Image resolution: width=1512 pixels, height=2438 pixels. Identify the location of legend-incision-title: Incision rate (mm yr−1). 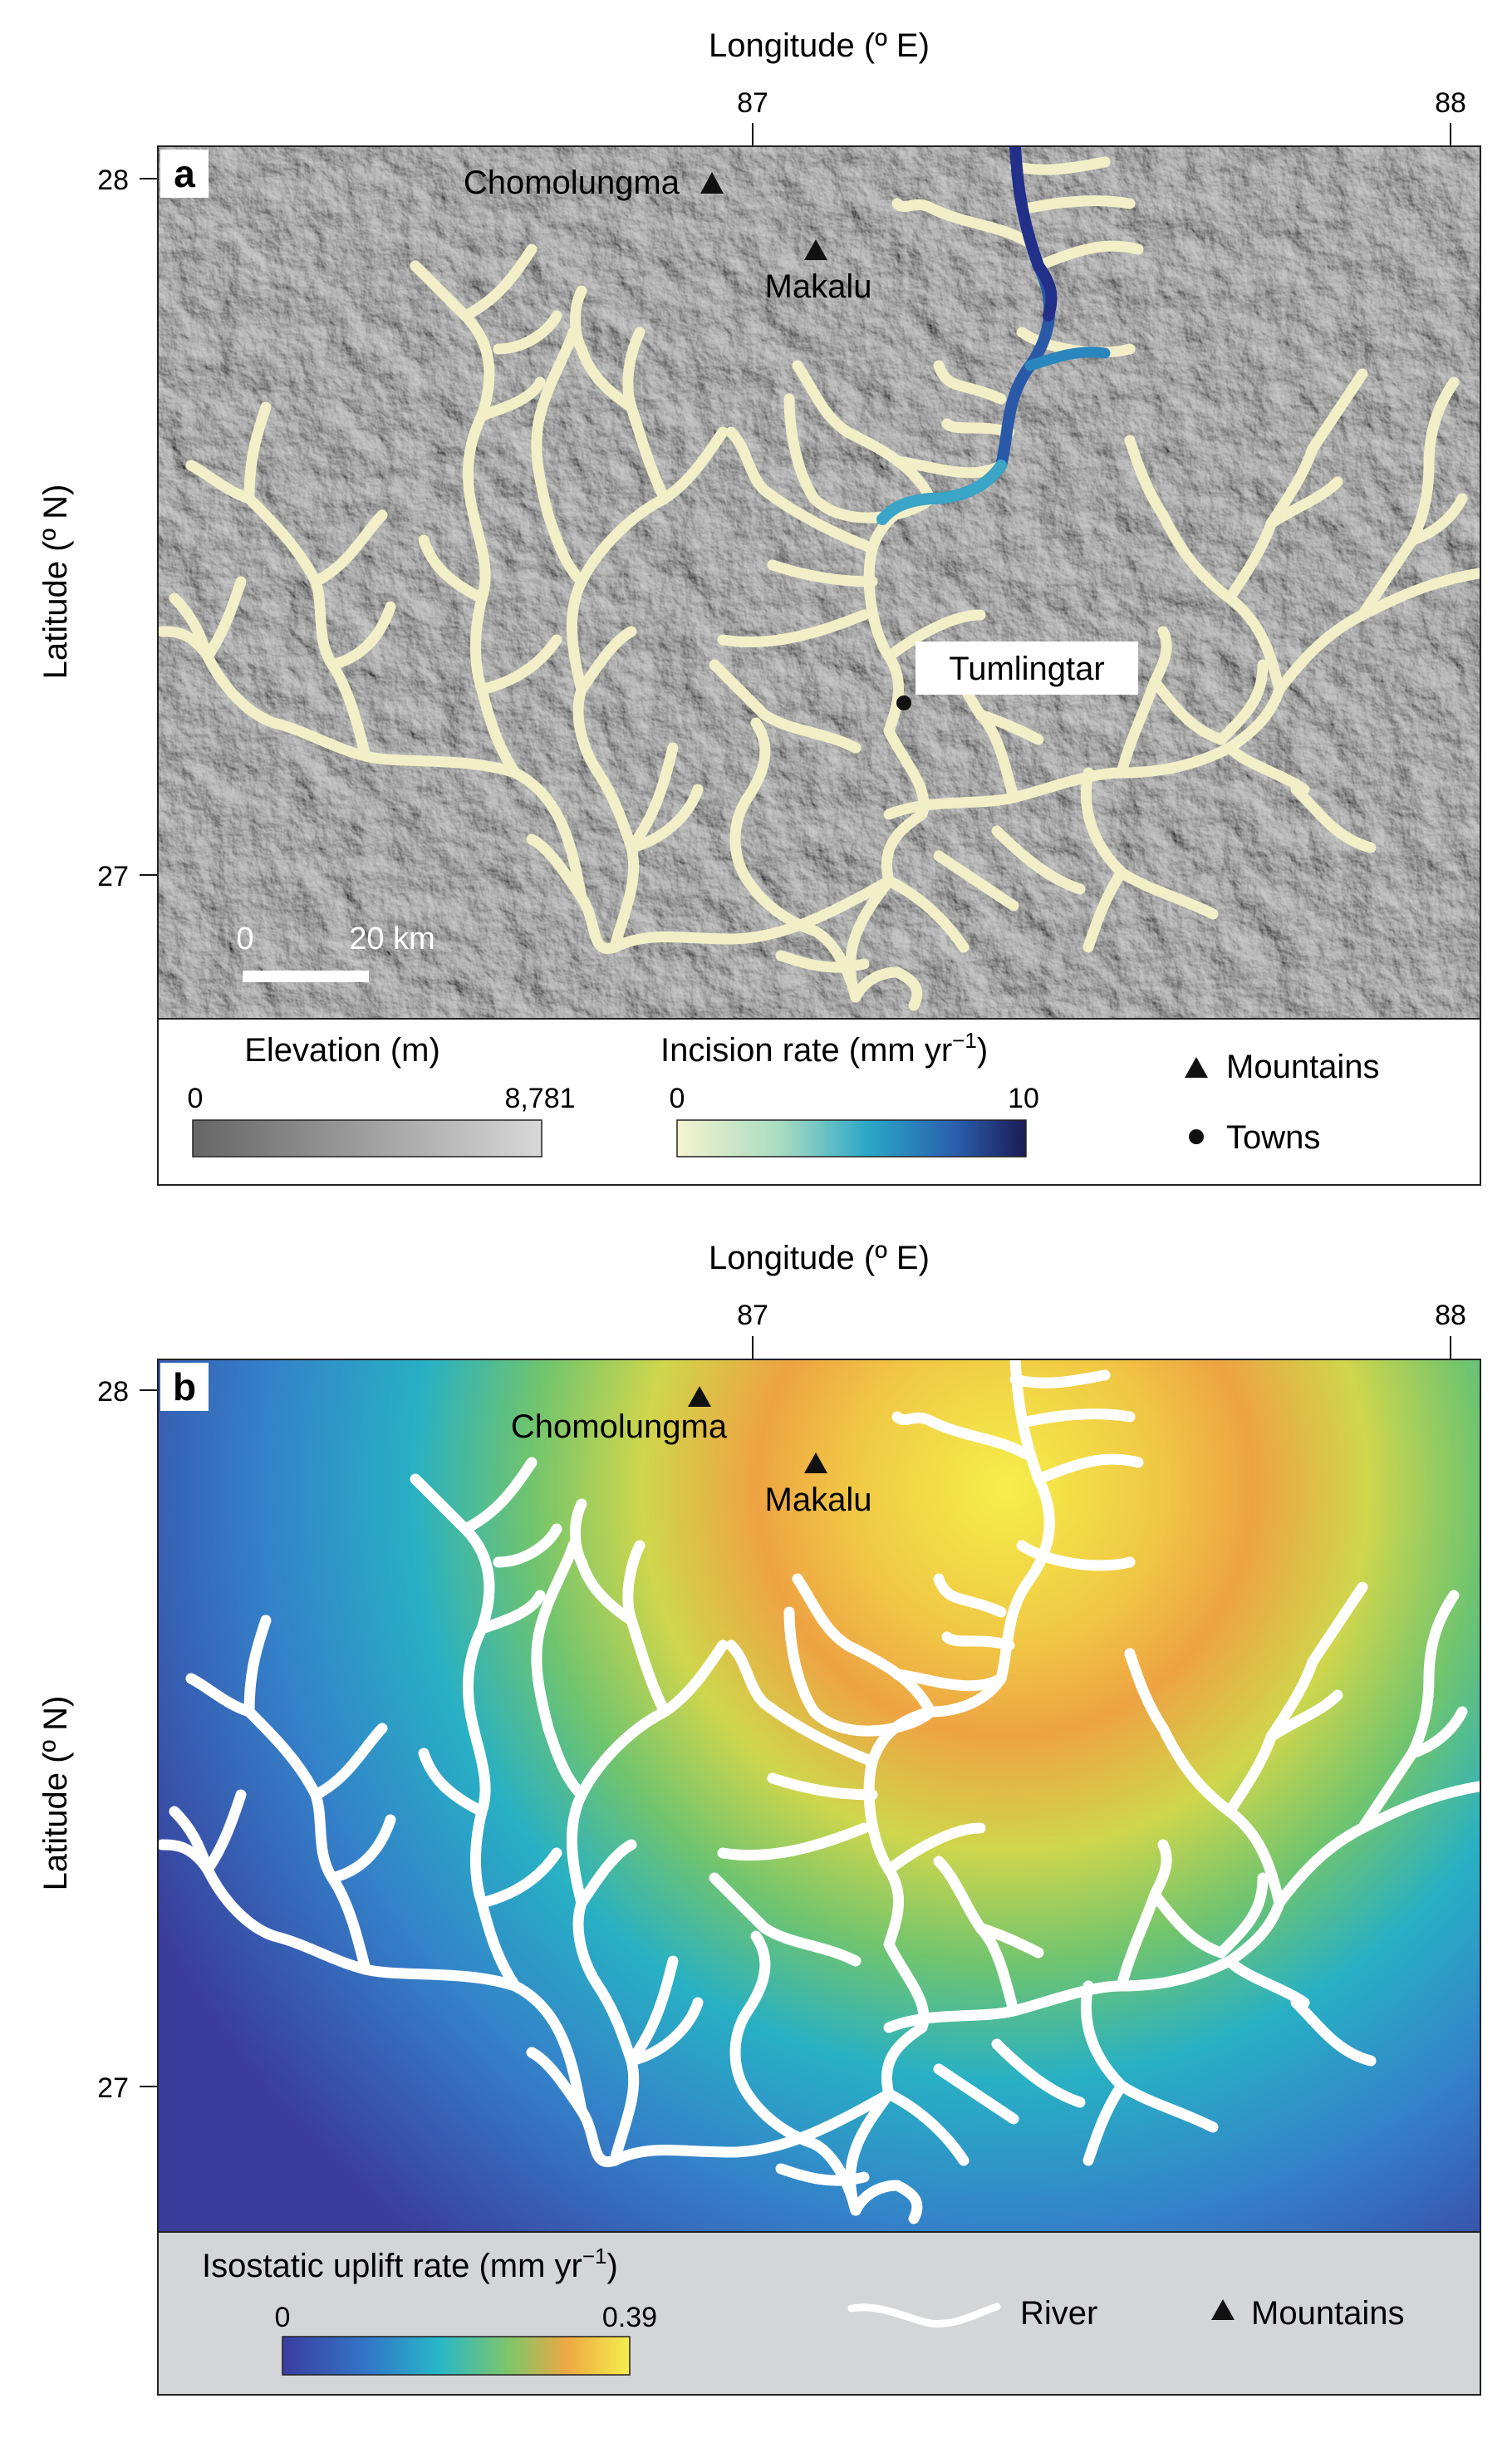
(824, 1048).